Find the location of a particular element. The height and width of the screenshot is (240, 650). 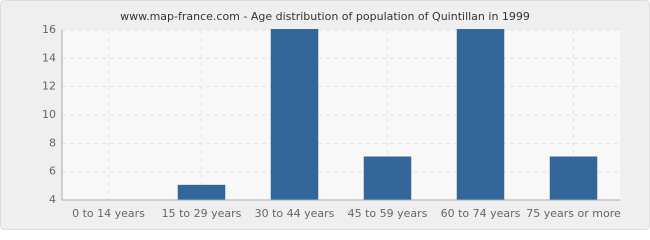

y-tick-label: 8 is located at coordinates (52, 142).